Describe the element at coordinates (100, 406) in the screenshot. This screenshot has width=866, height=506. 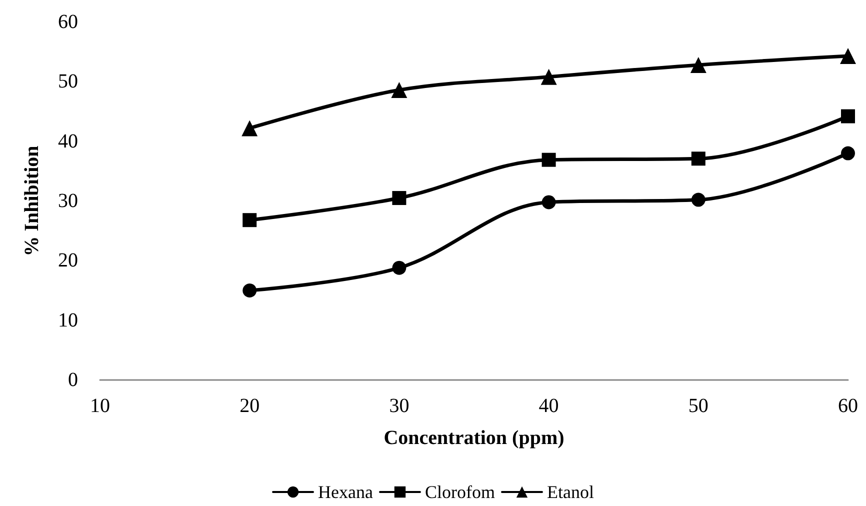
I see `x-tick-label: 10` at that location.